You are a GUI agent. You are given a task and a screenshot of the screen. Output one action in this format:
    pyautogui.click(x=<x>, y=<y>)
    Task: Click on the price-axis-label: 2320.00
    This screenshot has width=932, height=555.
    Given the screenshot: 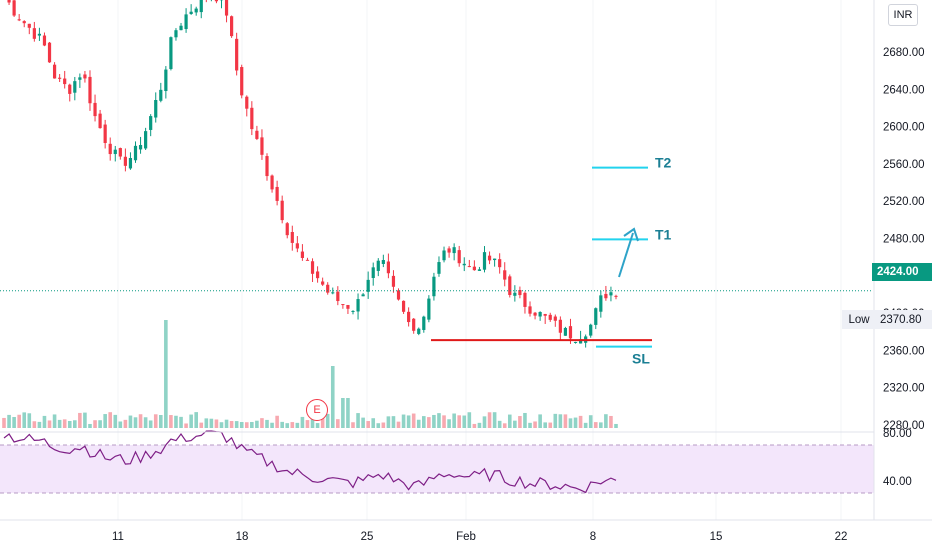 What is the action you would take?
    pyautogui.click(x=904, y=389)
    